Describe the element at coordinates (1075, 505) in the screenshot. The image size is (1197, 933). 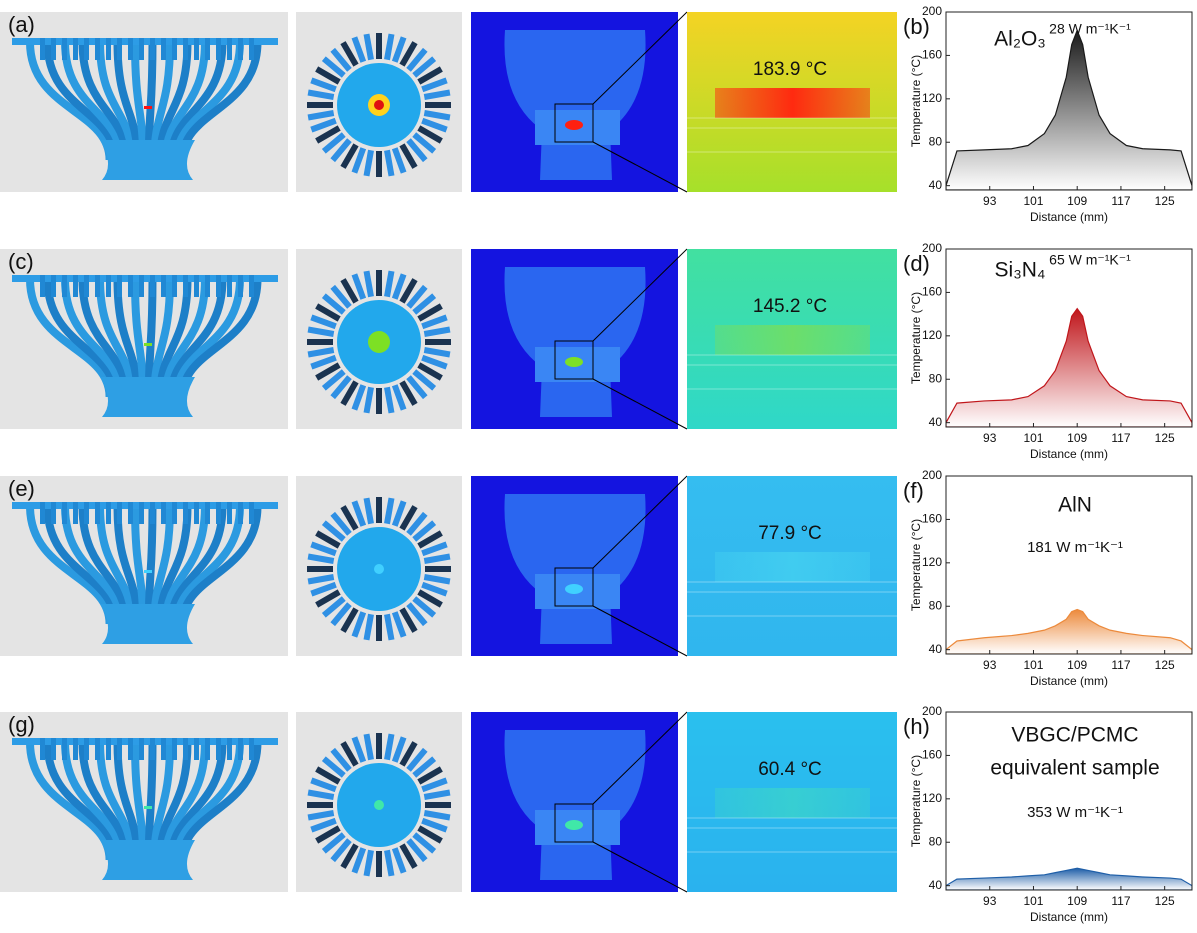
I see `annotation: AlN` at that location.